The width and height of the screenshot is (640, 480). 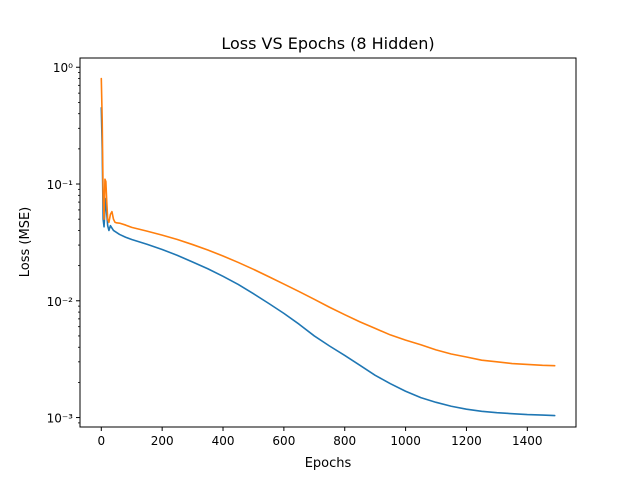 I want to click on y-tick-label: 10⁰, so click(x=63, y=68).